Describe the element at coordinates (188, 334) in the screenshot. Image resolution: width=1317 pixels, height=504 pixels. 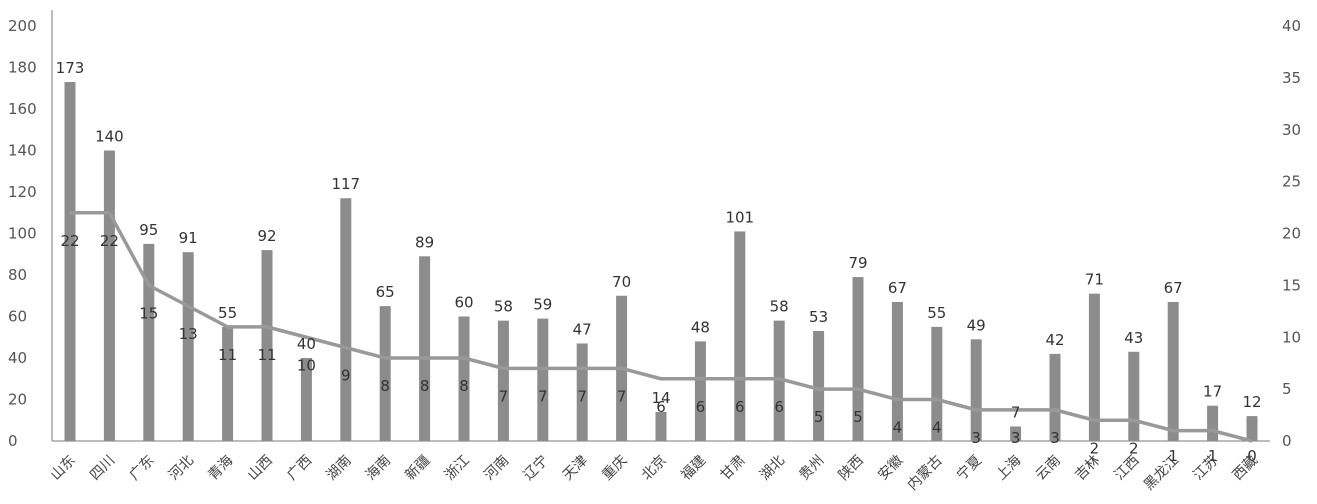
I see `line-value-label: 13` at that location.